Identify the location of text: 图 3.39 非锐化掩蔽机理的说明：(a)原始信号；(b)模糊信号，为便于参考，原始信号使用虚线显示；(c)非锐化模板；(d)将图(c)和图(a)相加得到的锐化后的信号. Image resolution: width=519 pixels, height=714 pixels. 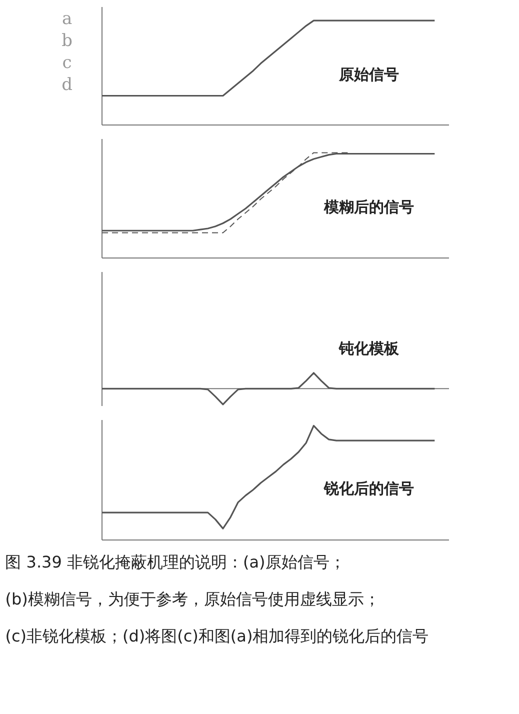
(217, 599).